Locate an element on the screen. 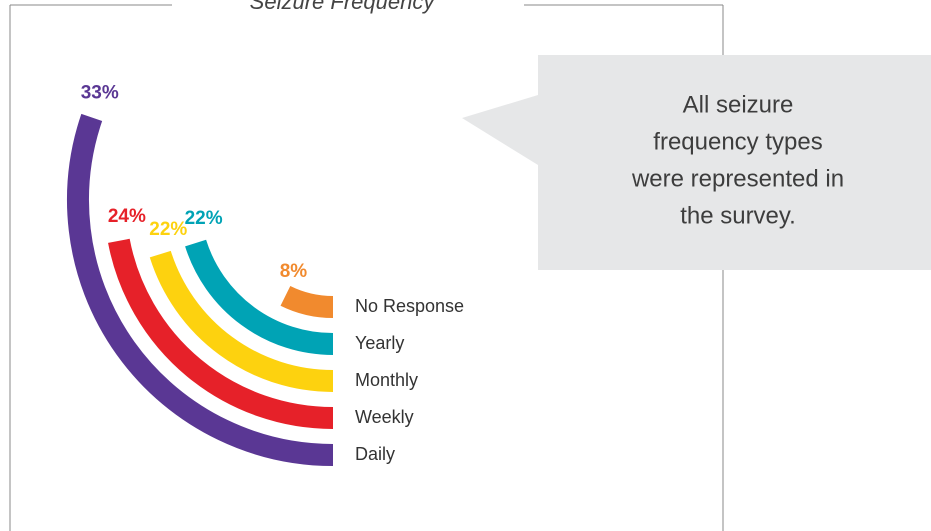  chart-title: Seizure Frequency is located at coordinates (343, 7).